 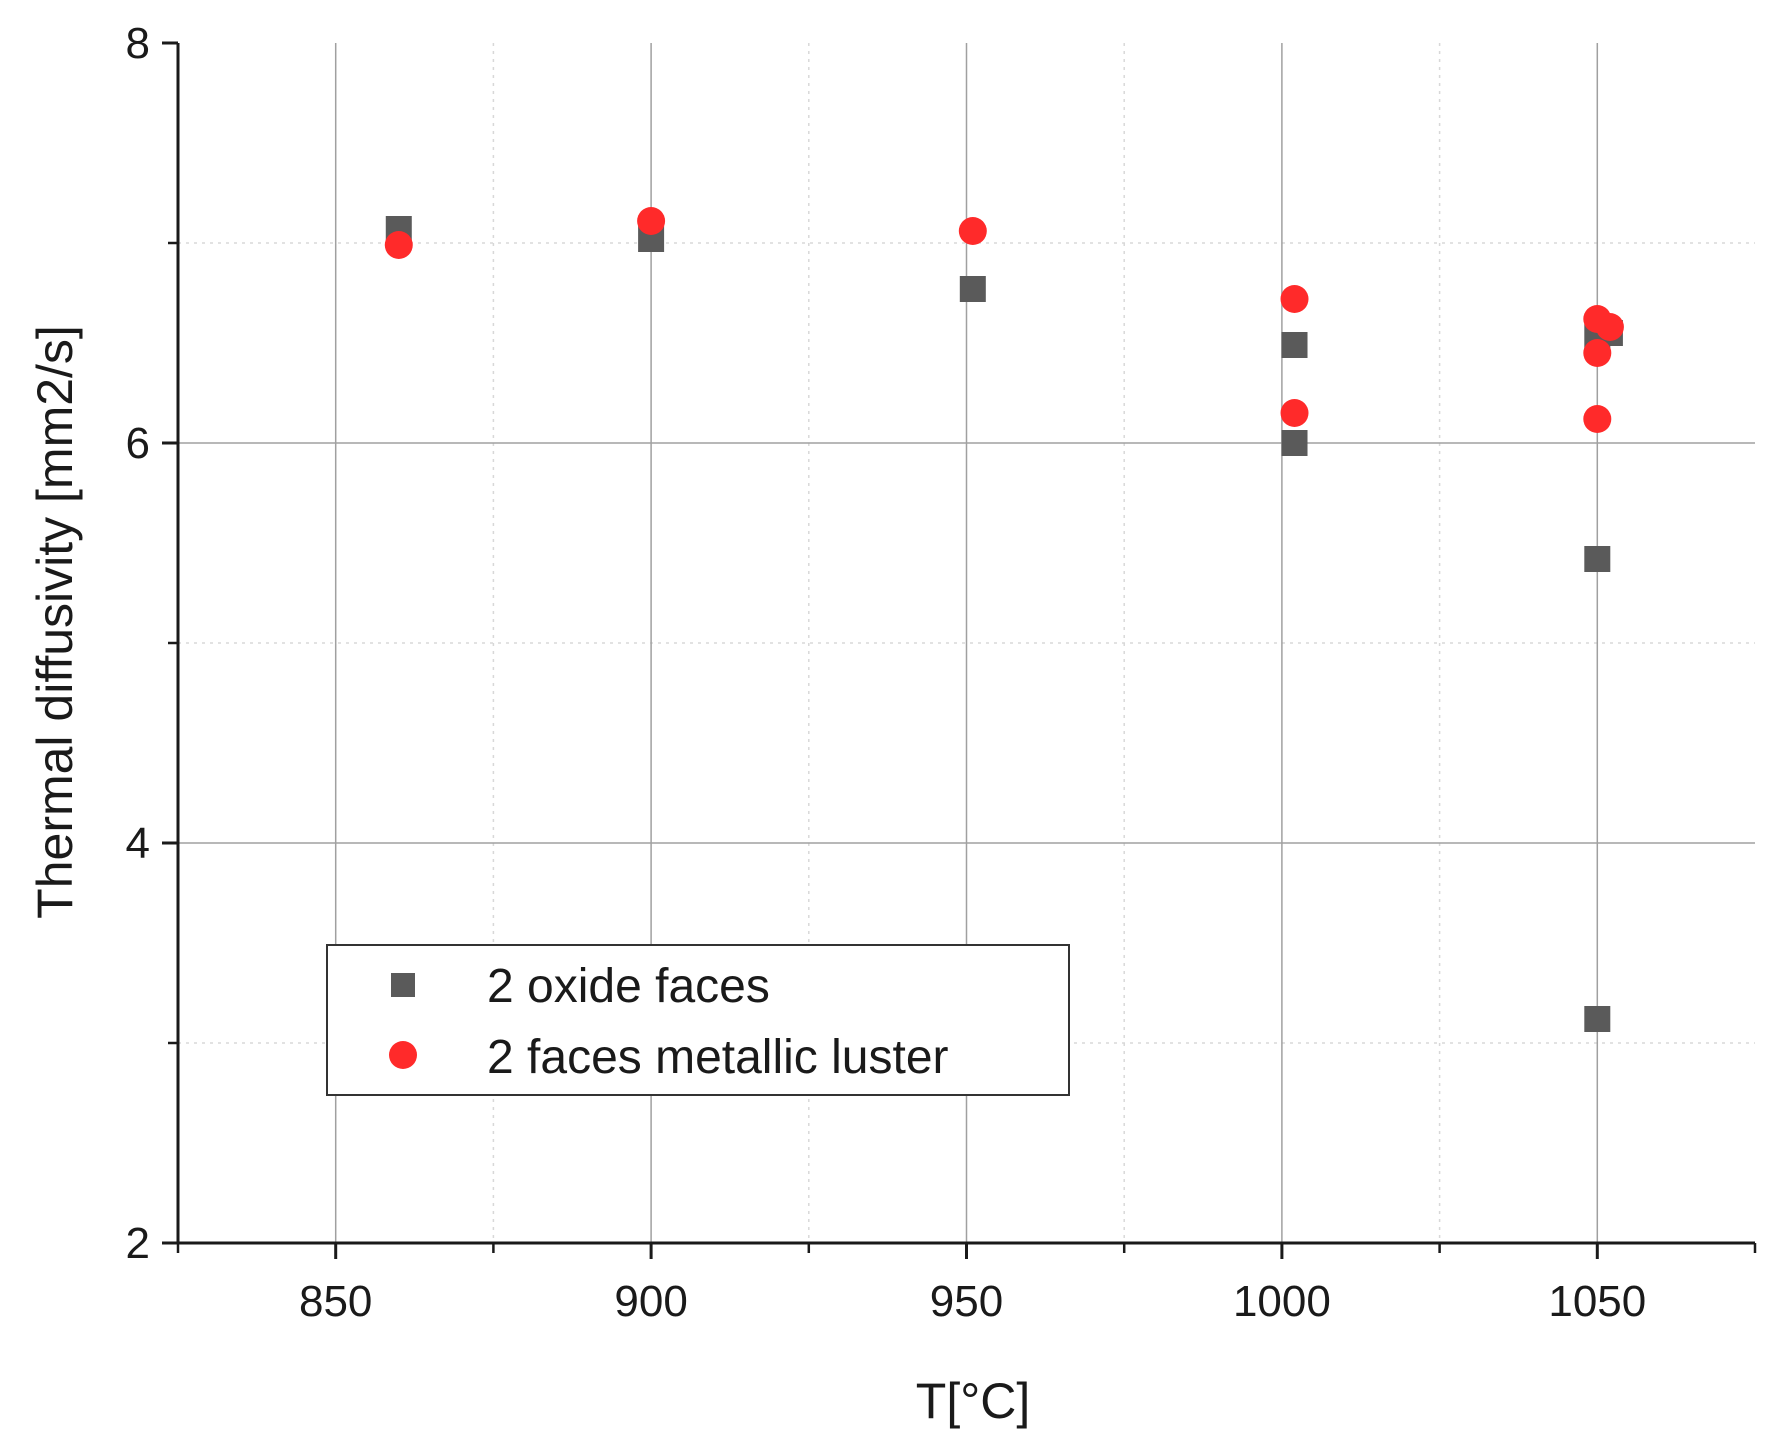 What do you see at coordinates (973, 1401) in the screenshot?
I see `x-axis-title: T[°C]` at bounding box center [973, 1401].